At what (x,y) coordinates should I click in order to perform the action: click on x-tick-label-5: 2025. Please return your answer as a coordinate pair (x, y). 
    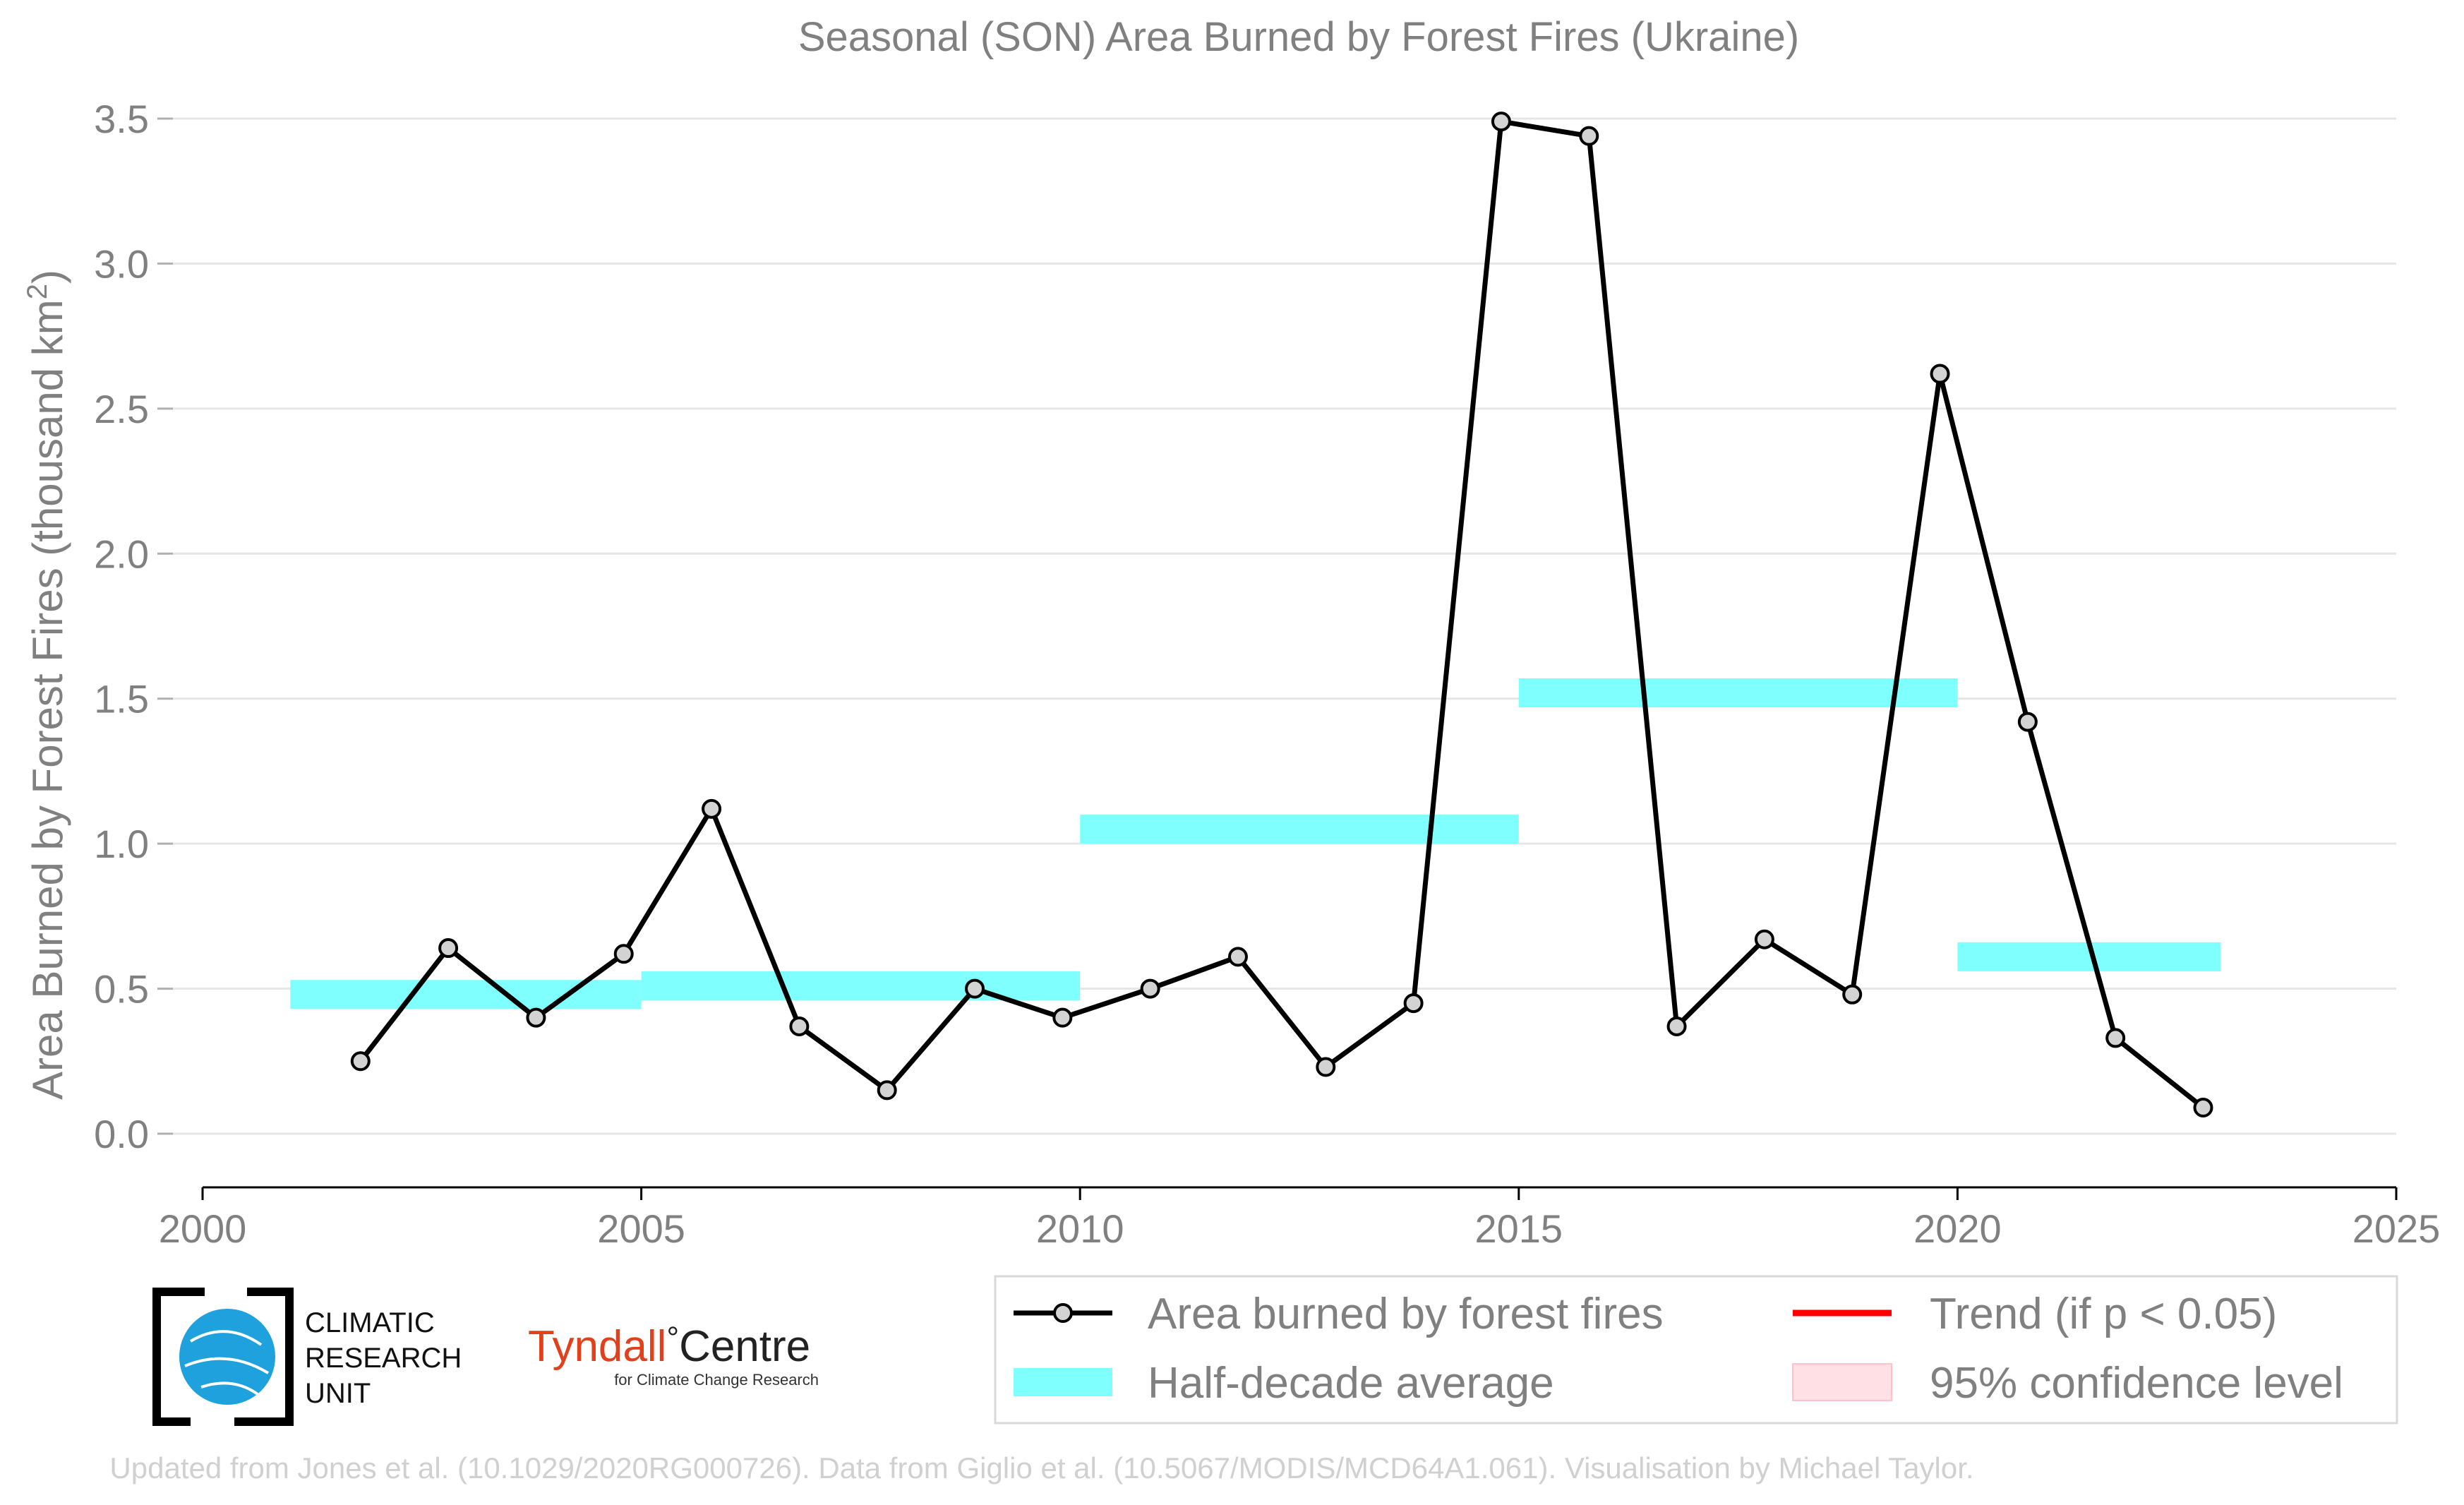
    Looking at the image, I should click on (2396, 1228).